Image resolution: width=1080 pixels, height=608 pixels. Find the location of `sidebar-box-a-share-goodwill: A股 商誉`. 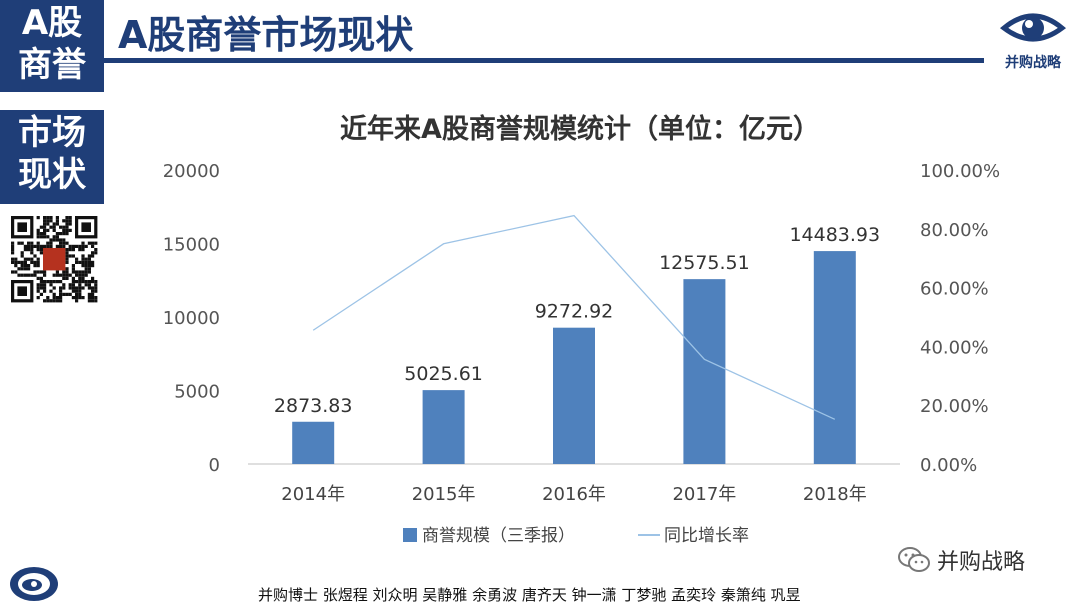

sidebar-box-a-share-goodwill: A股 商誉 is located at coordinates (52, 46).